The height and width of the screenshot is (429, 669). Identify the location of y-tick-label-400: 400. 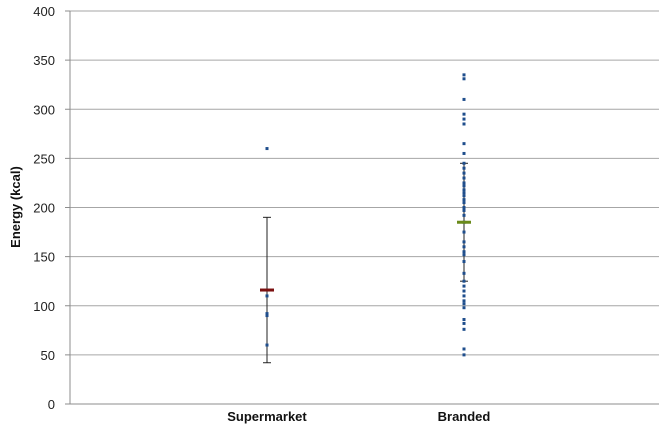
(44, 11).